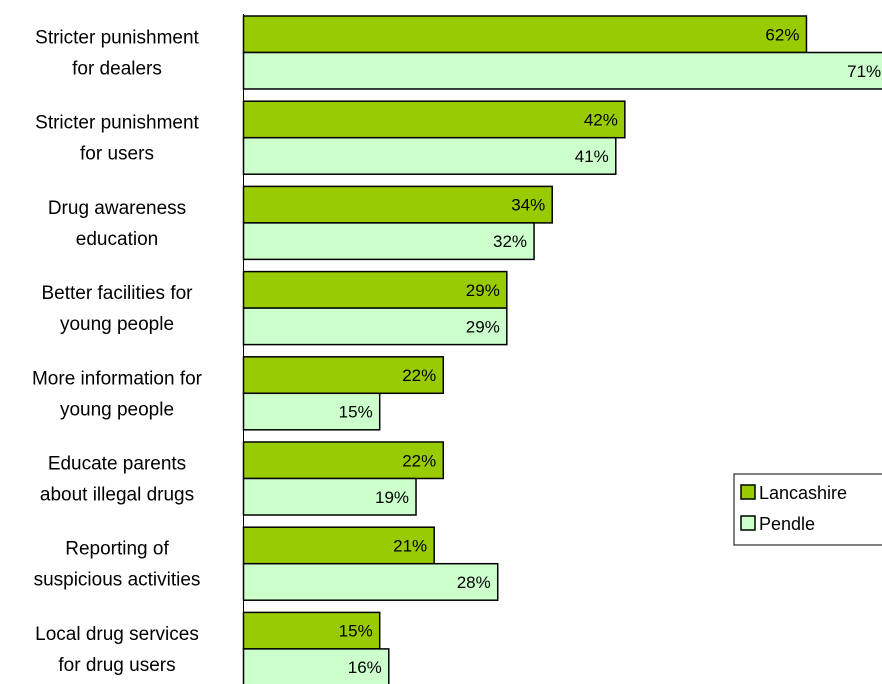 Image resolution: width=882 pixels, height=684 pixels. I want to click on category-label: Reporting of, so click(117, 549).